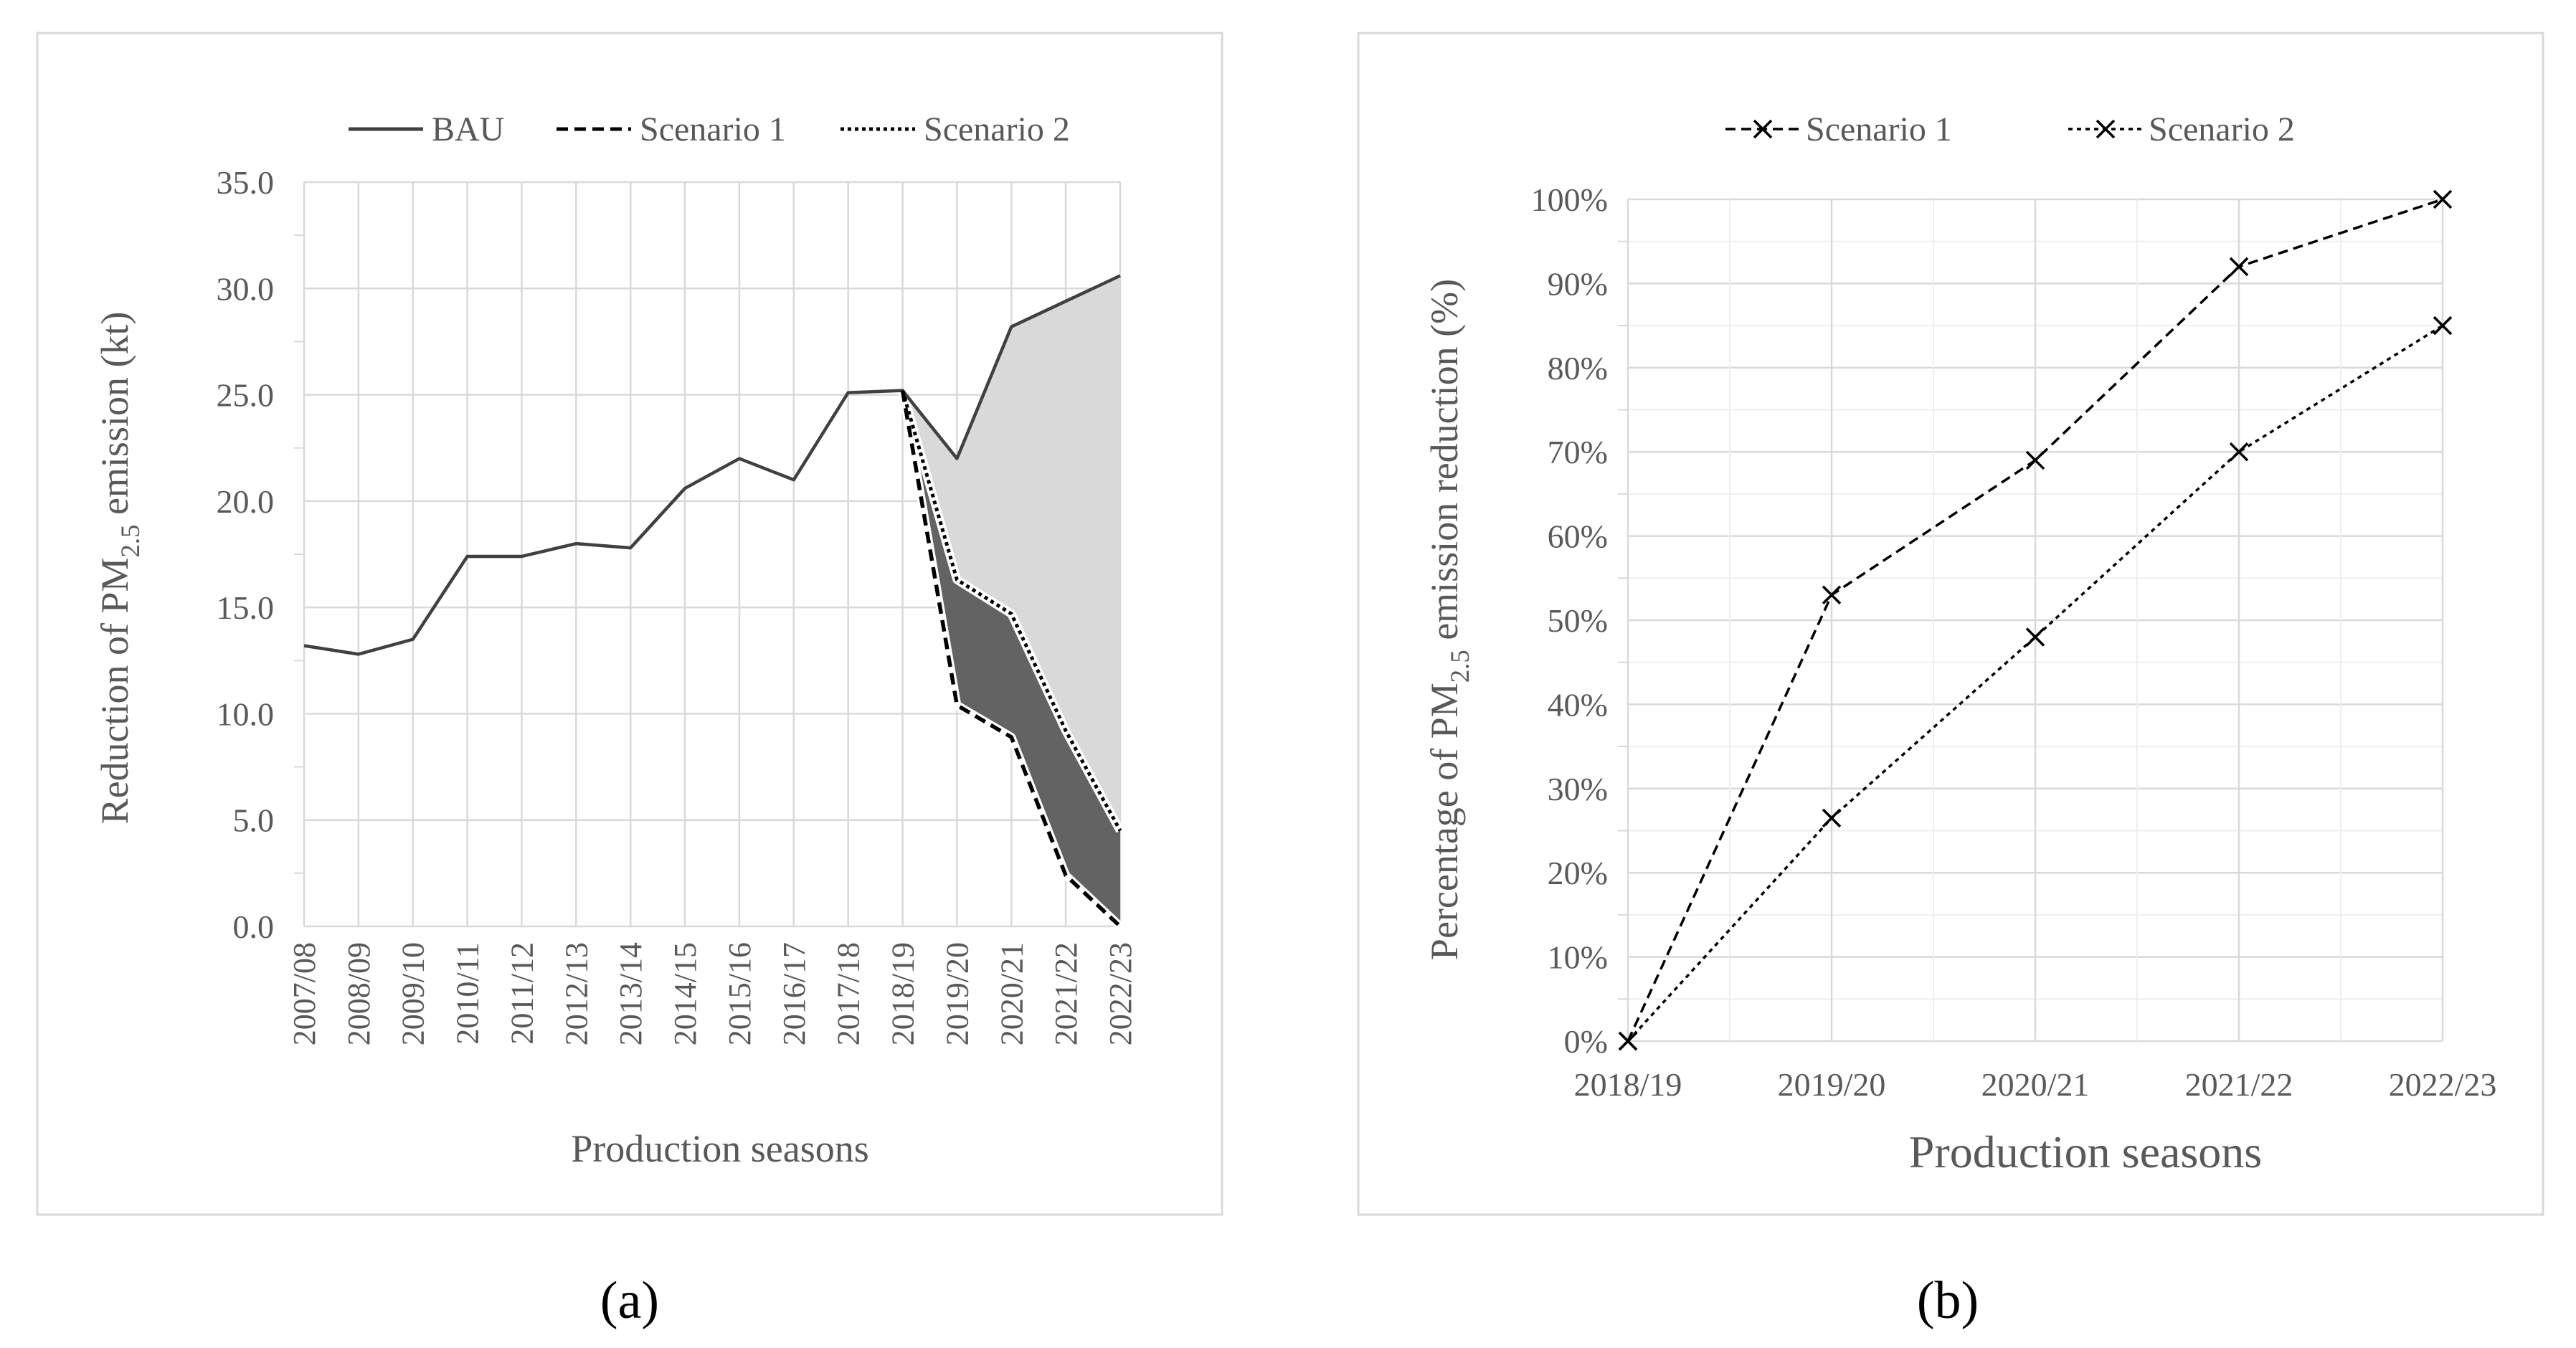 The width and height of the screenshot is (2576, 1348). I want to click on x-tick-label: 2013/14, so click(630, 993).